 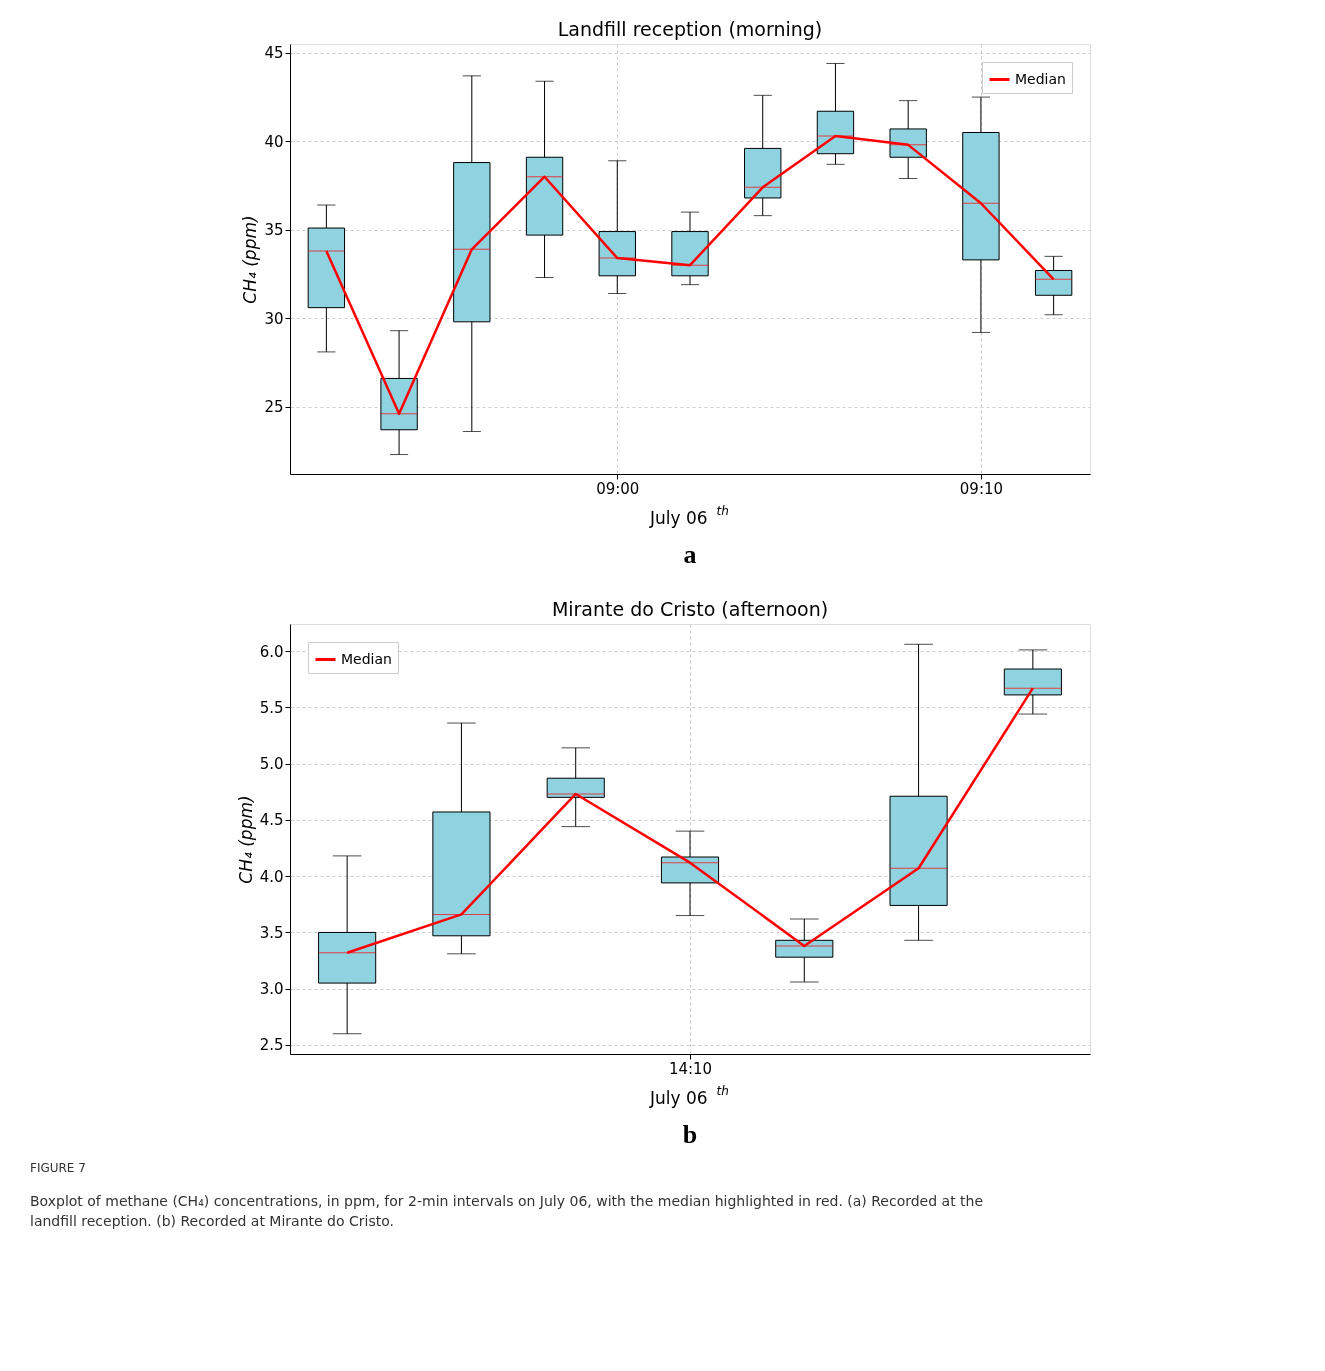 What do you see at coordinates (58, 1168) in the screenshot?
I see `caption: FIGURE 7` at bounding box center [58, 1168].